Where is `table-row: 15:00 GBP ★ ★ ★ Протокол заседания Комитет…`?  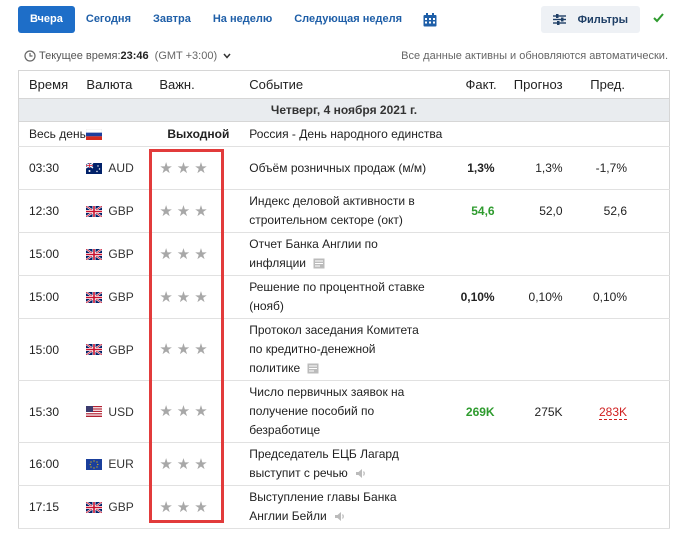 table-row: 15:00 GBP ★ ★ ★ Протокол заседания Комитет… is located at coordinates (344, 349).